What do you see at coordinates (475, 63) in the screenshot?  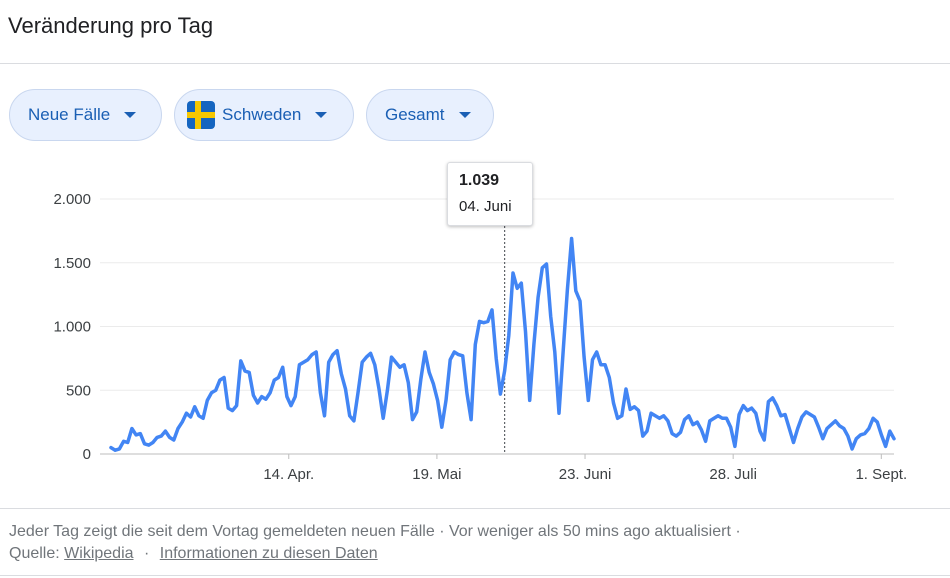 I see `header-divider` at bounding box center [475, 63].